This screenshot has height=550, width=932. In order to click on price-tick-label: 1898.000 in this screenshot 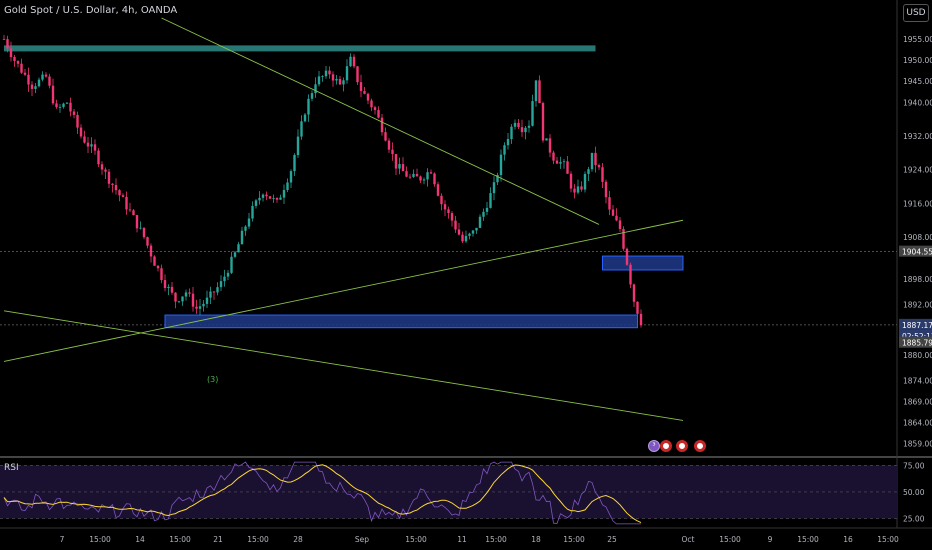, I will do `click(917, 279)`.